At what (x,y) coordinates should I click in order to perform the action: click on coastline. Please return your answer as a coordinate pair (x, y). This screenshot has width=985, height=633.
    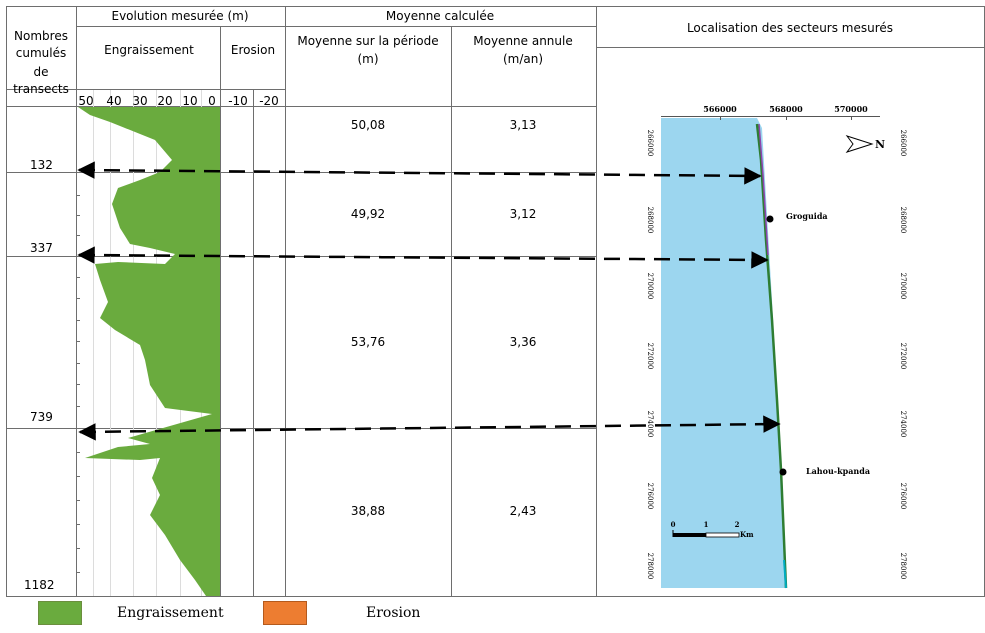
    Looking at the image, I should click on (771, 356).